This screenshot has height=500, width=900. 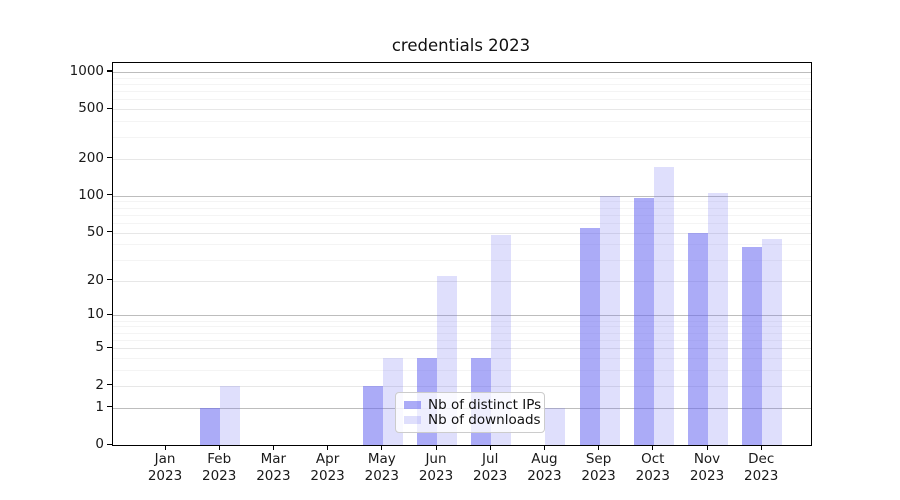 What do you see at coordinates (461, 45) in the screenshot?
I see `chart-title: credentials 2023` at bounding box center [461, 45].